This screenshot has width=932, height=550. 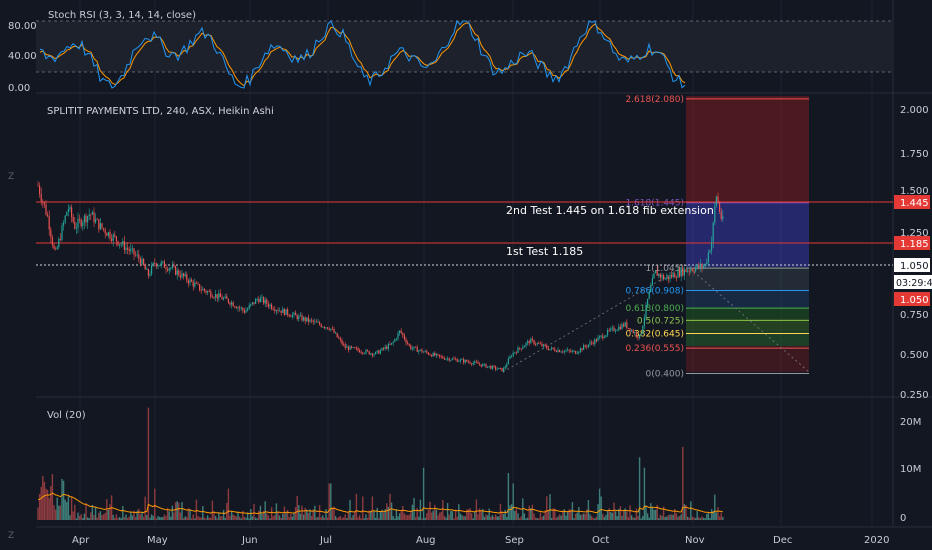 What do you see at coordinates (11, 536) in the screenshot?
I see `zoom-icon: Z` at bounding box center [11, 536].